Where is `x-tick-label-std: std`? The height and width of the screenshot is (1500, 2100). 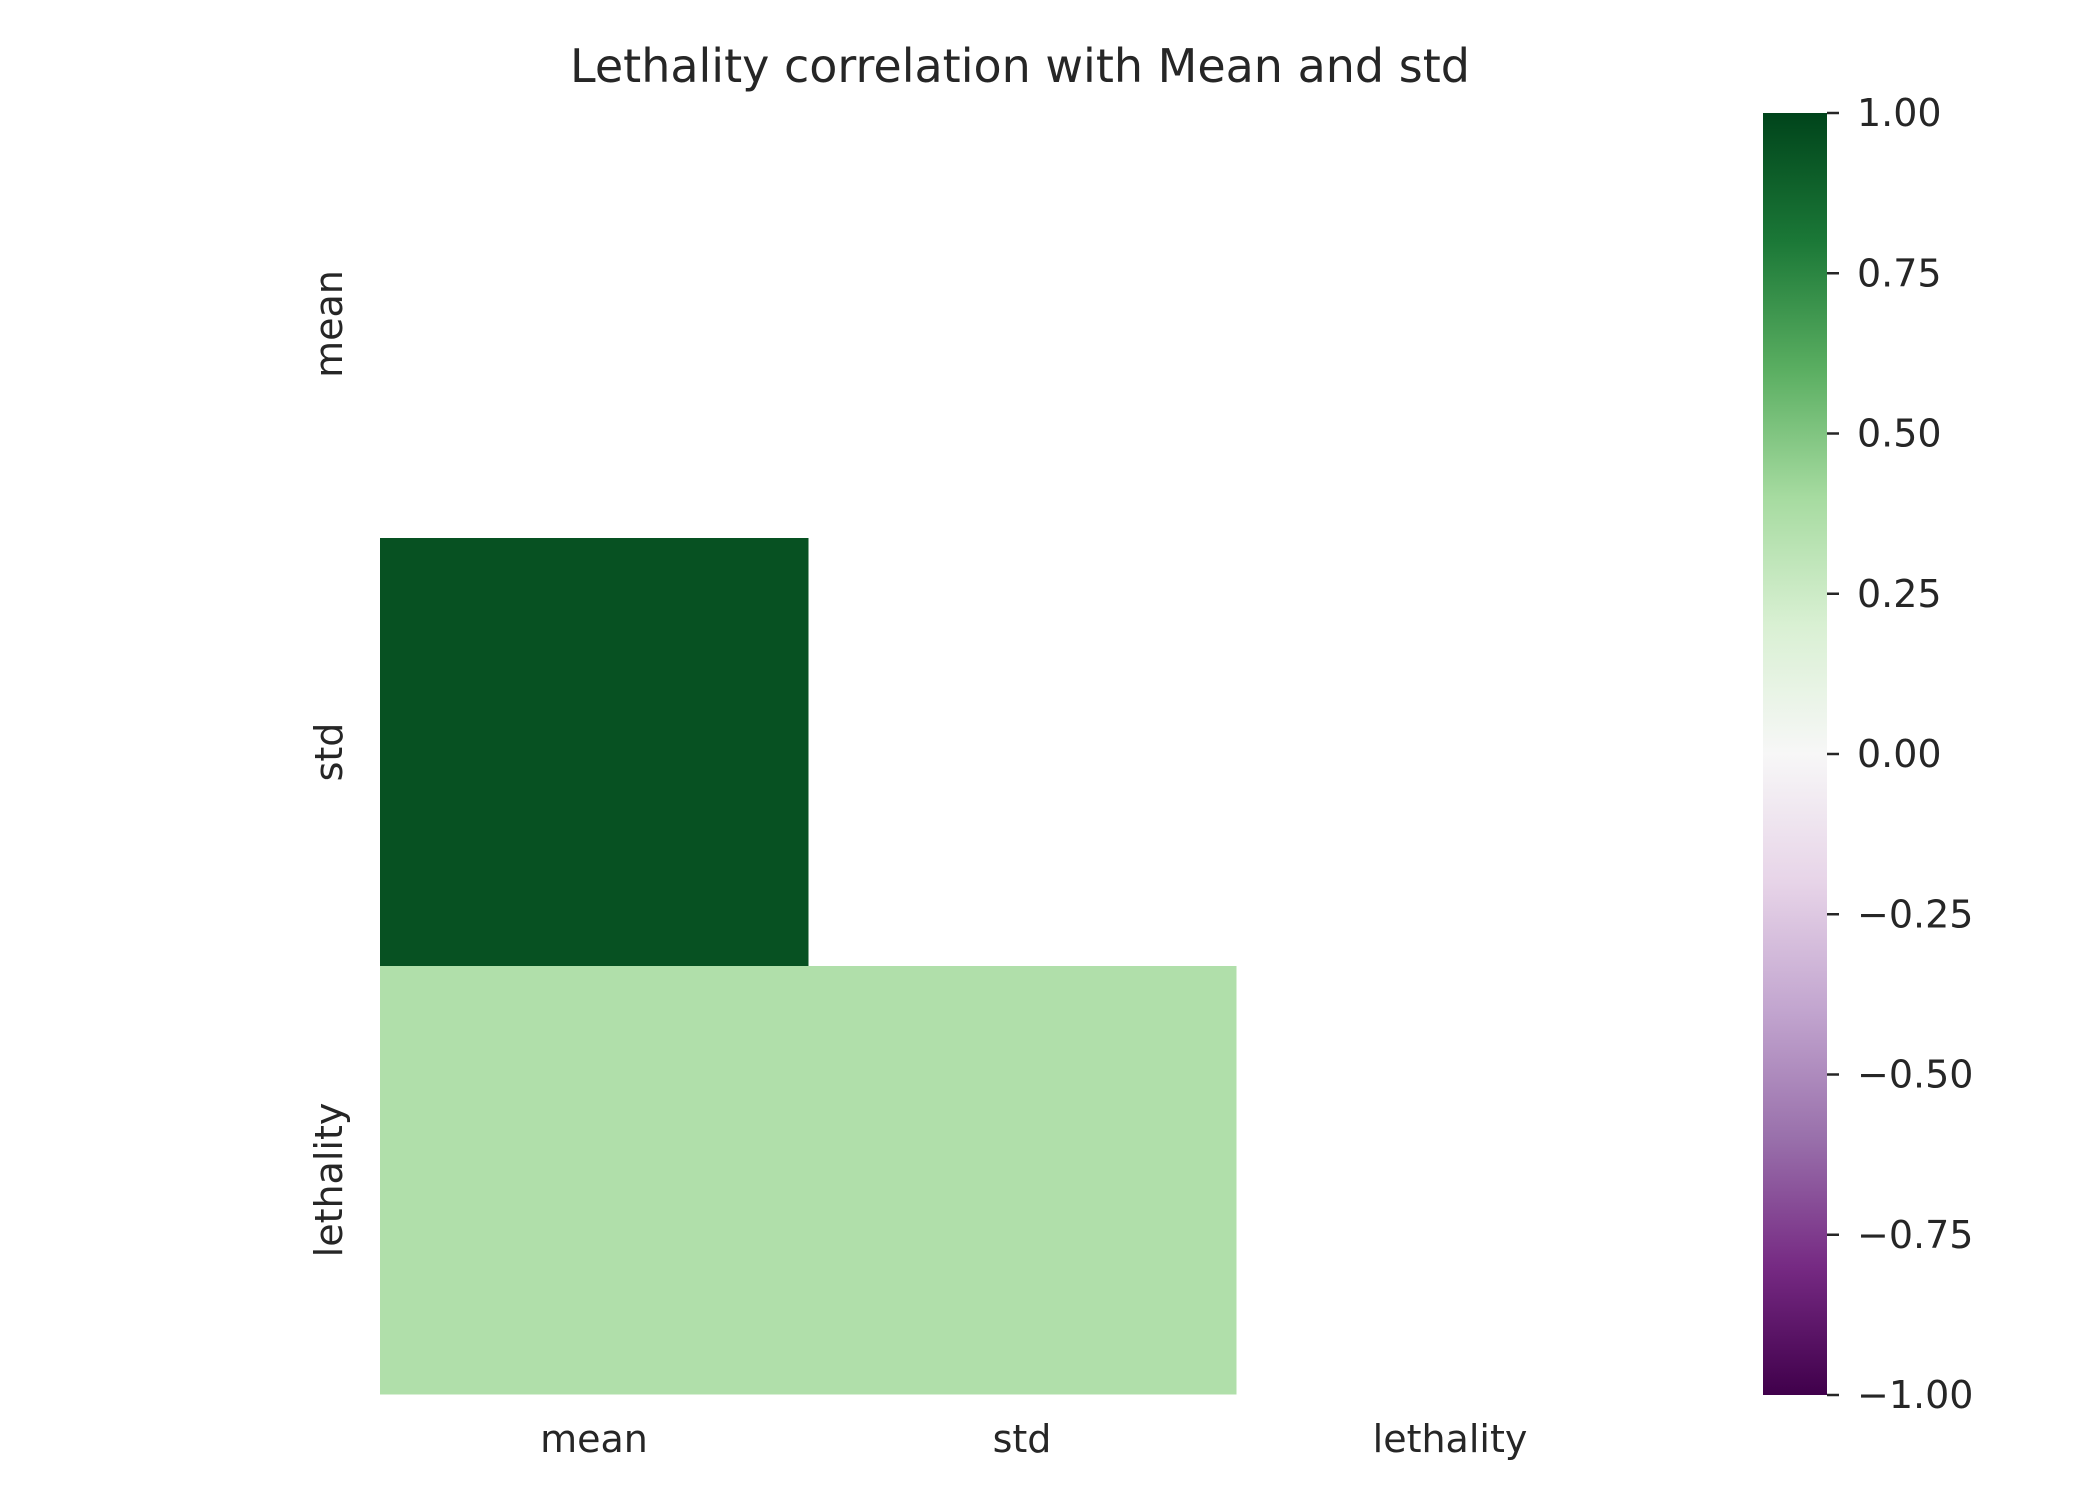 x-tick-label-std: std is located at coordinates (1022, 1439).